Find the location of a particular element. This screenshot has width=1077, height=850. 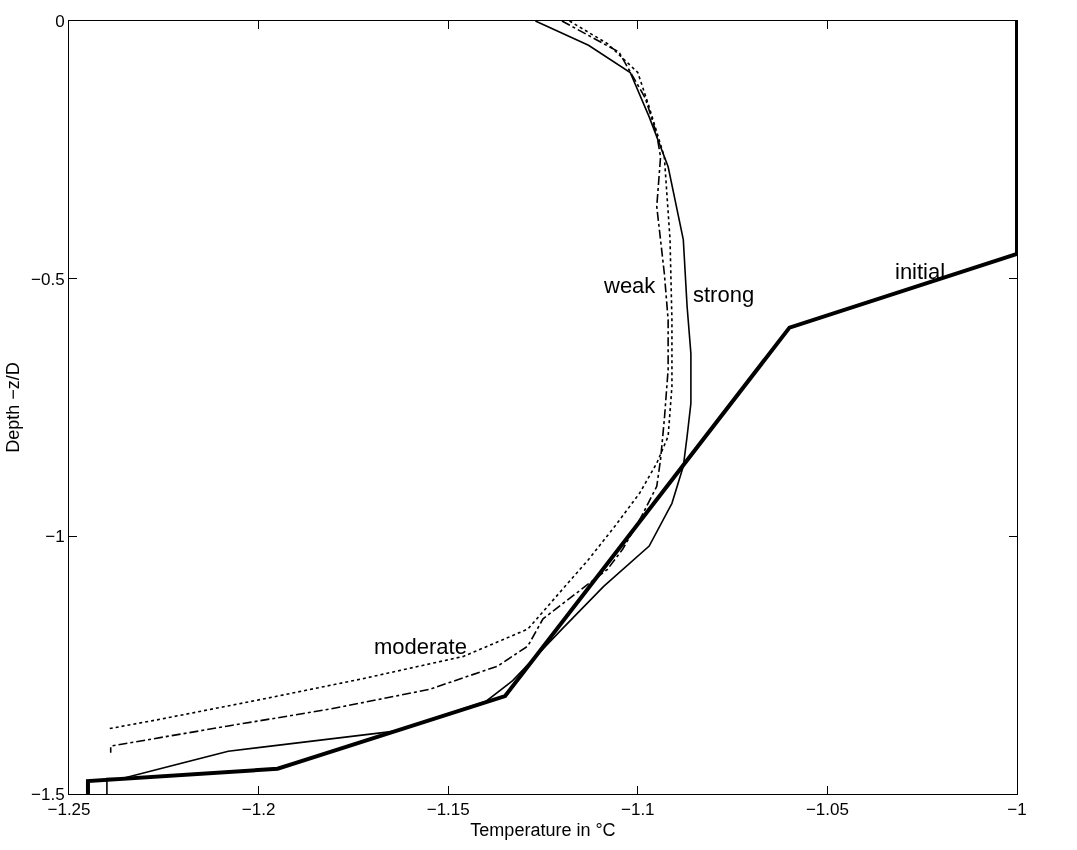

y-tick-label: −0.5 is located at coordinates (48, 279).